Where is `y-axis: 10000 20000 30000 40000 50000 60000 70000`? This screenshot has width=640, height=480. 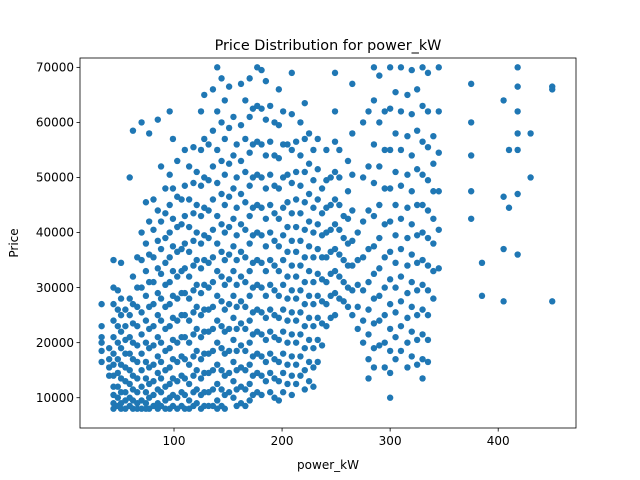 y-axis: 10000 20000 30000 40000 50000 60000 70000 is located at coordinates (58, 233).